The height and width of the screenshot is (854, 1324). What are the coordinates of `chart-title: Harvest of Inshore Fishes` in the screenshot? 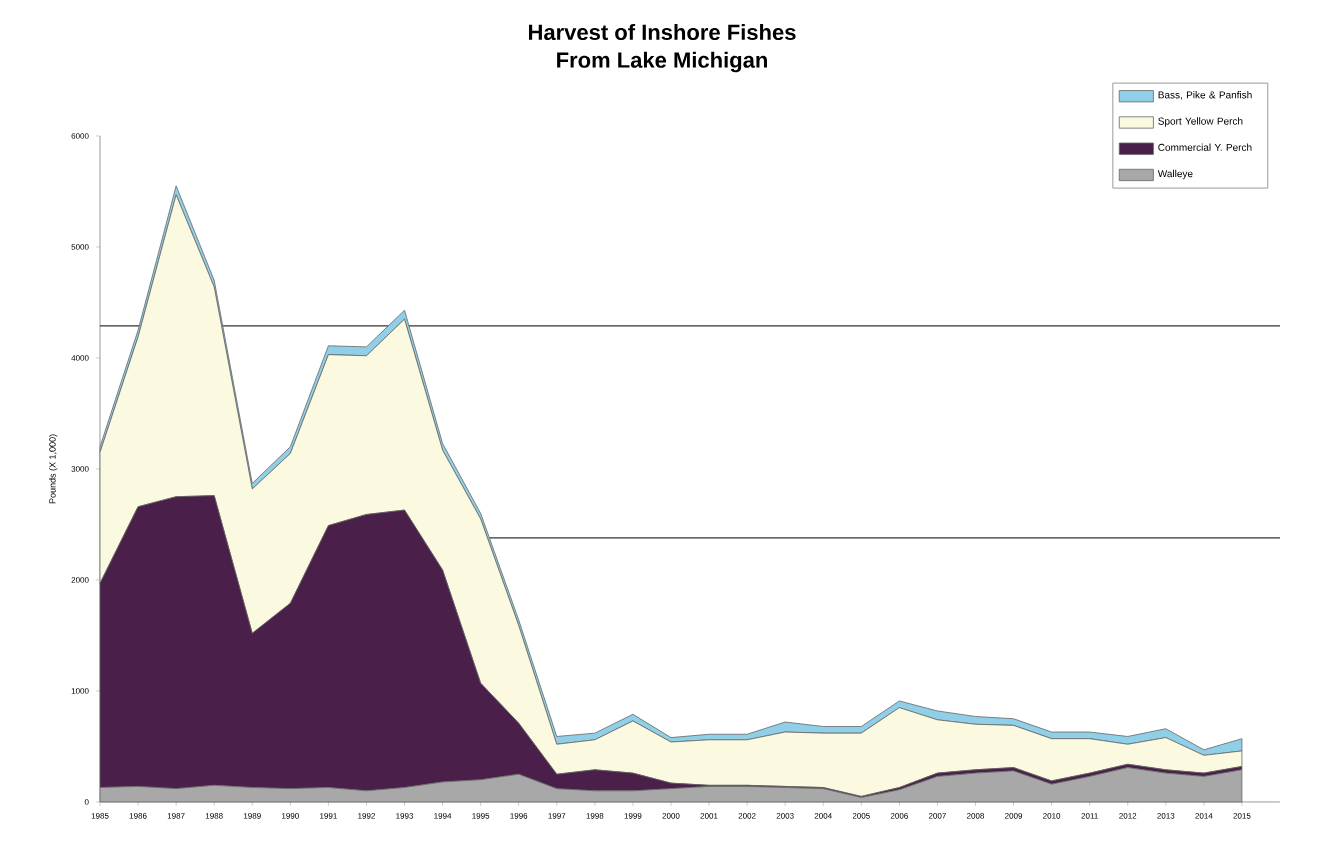 It's located at (662, 32).